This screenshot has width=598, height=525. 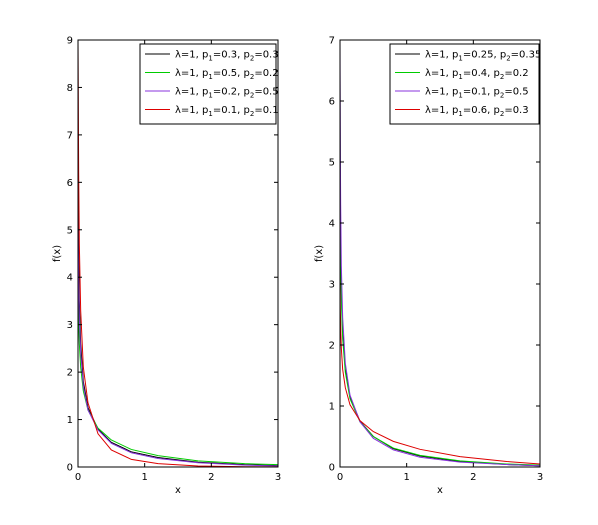 What do you see at coordinates (70, 41) in the screenshot?
I see `y-tick-label: 9` at bounding box center [70, 41].